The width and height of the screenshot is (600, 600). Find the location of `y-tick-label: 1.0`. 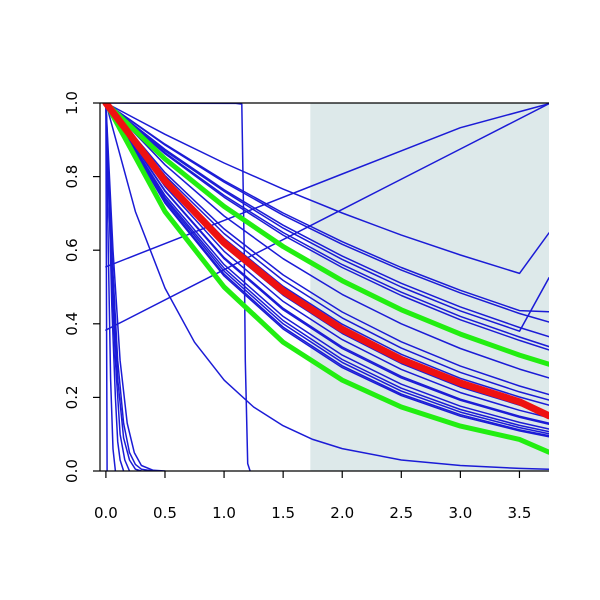

y-tick-label: 1.0 is located at coordinates (72, 103).